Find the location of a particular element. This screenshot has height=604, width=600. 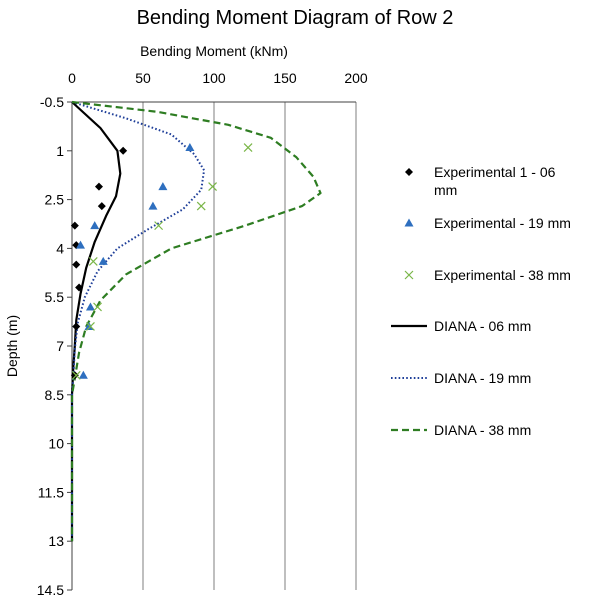

legend-label: Experimental - 38 mm is located at coordinates (502, 275).